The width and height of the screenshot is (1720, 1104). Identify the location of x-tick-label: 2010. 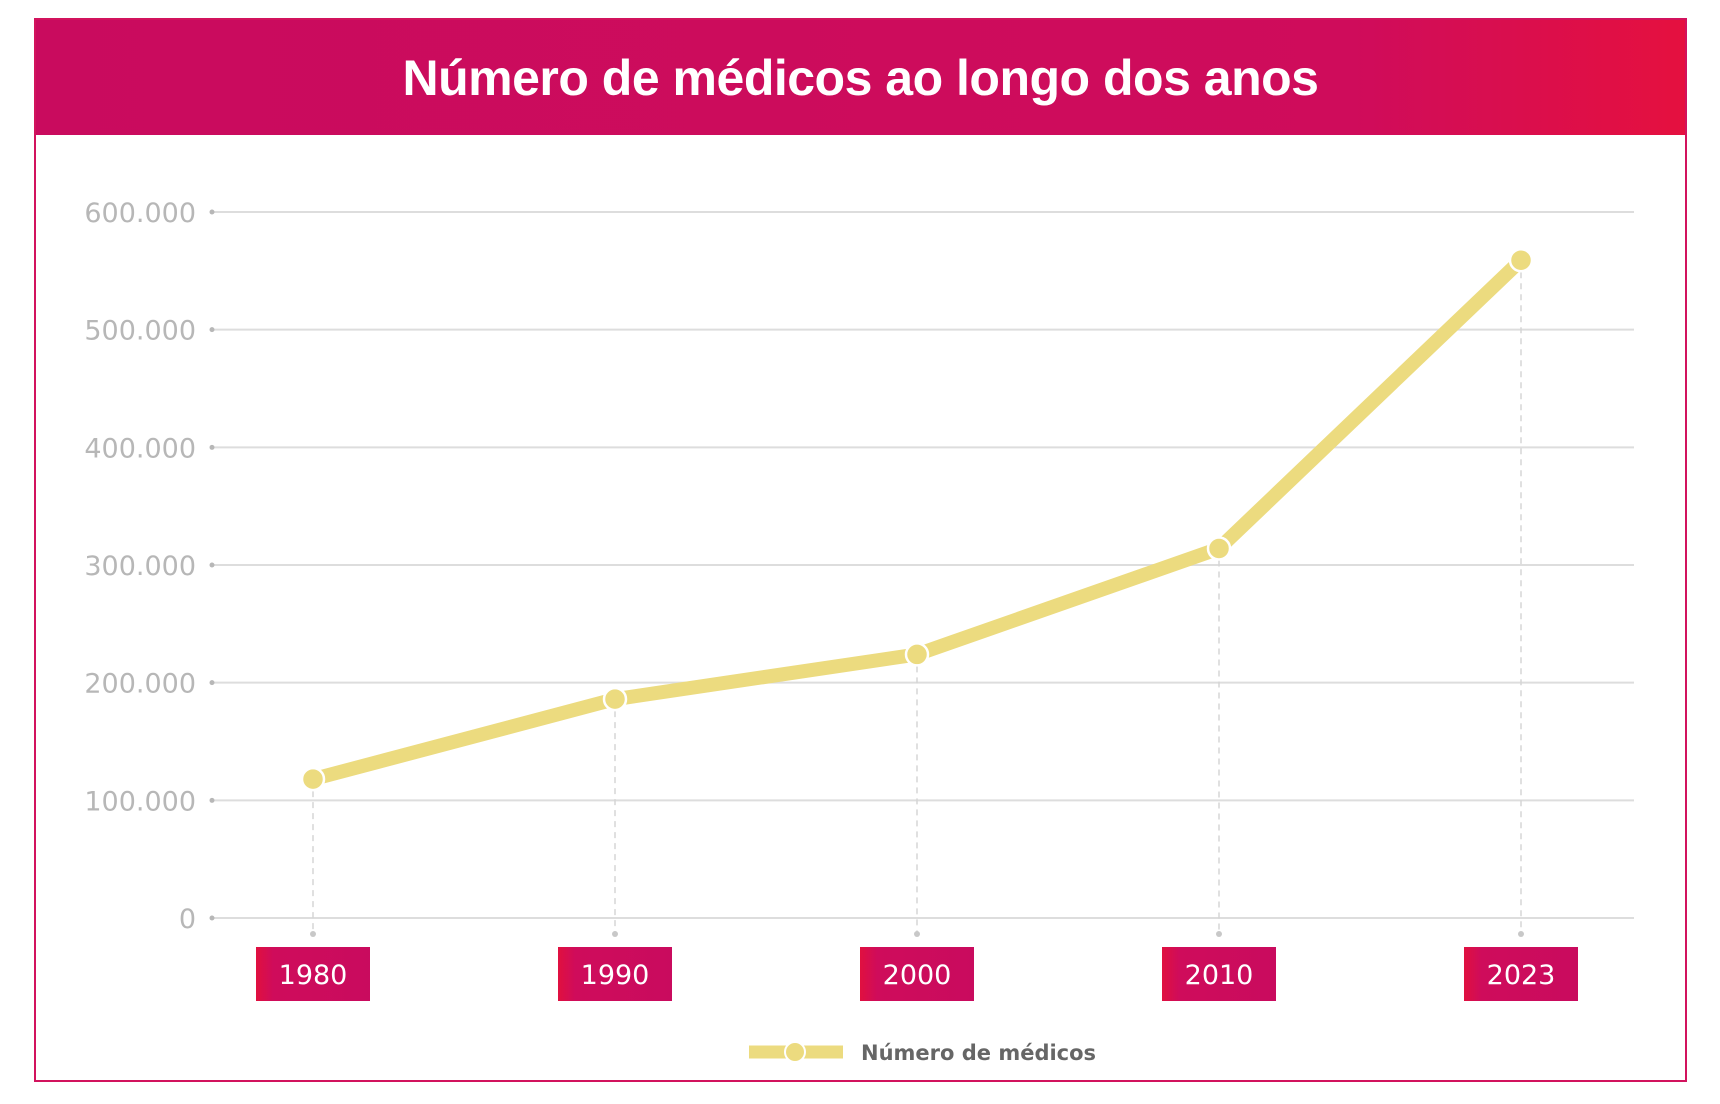
(1219, 975).